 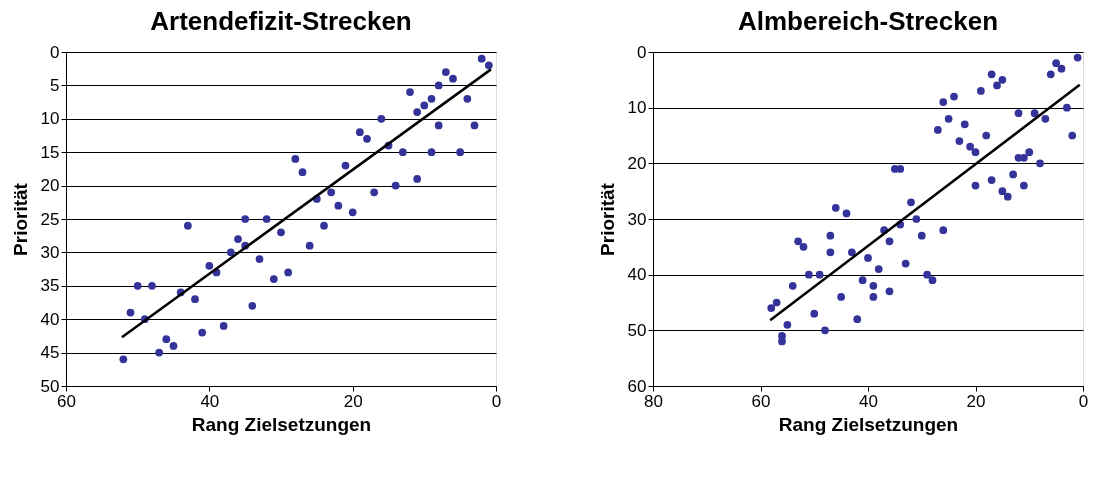 I want to click on y-tick-label: 60, so click(x=637, y=386).